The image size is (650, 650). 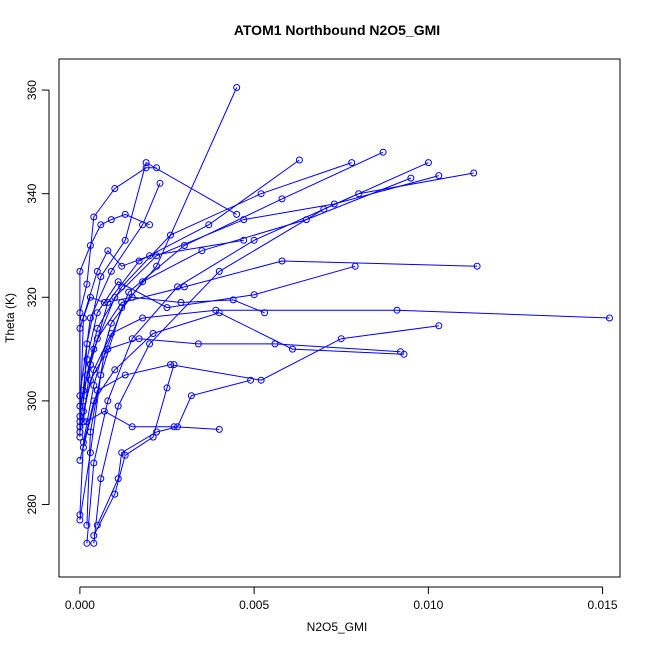 What do you see at coordinates (254, 605) in the screenshot?
I see `x-tick-label: 0.005` at bounding box center [254, 605].